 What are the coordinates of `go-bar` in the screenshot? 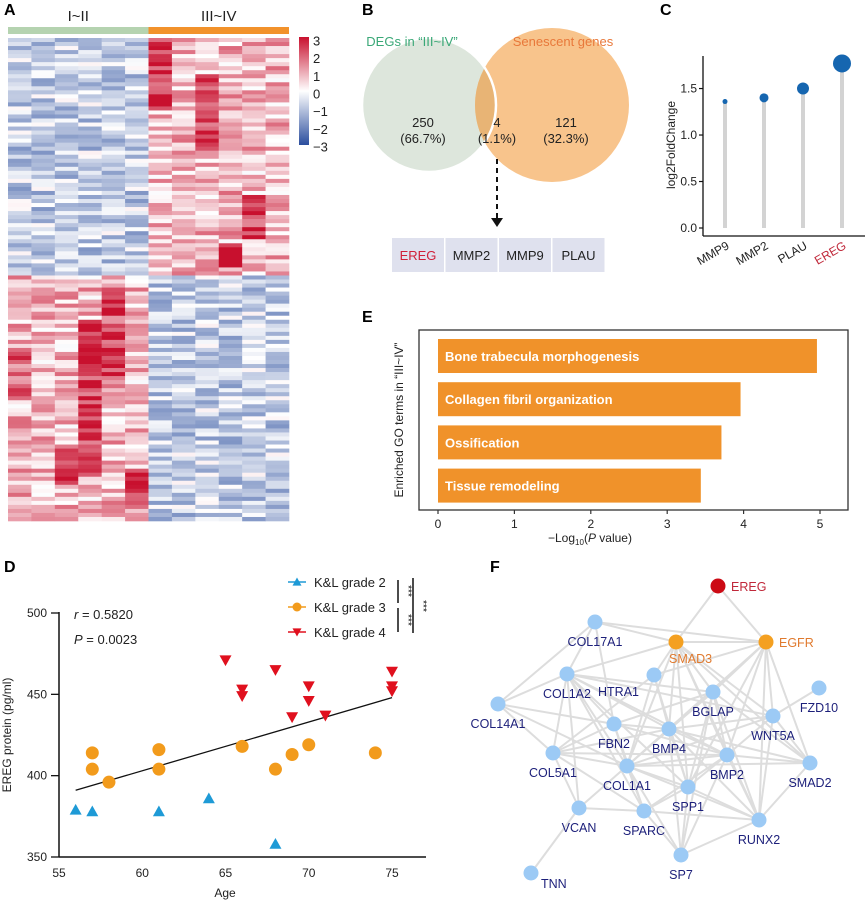 It's located at (580, 442).